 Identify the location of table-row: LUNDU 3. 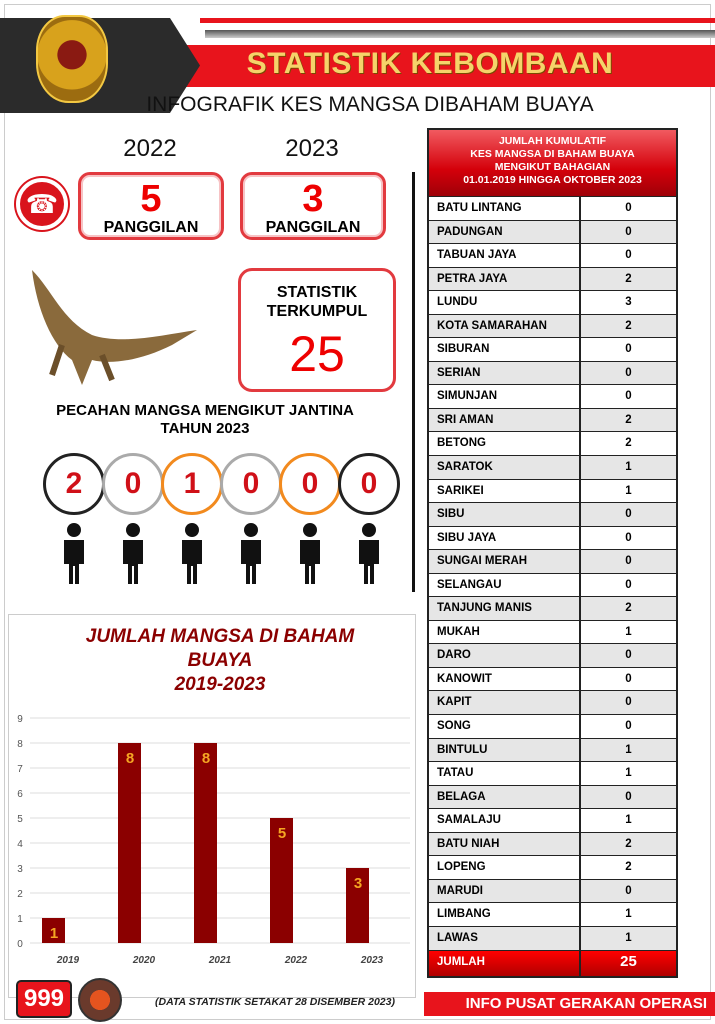
(552, 302).